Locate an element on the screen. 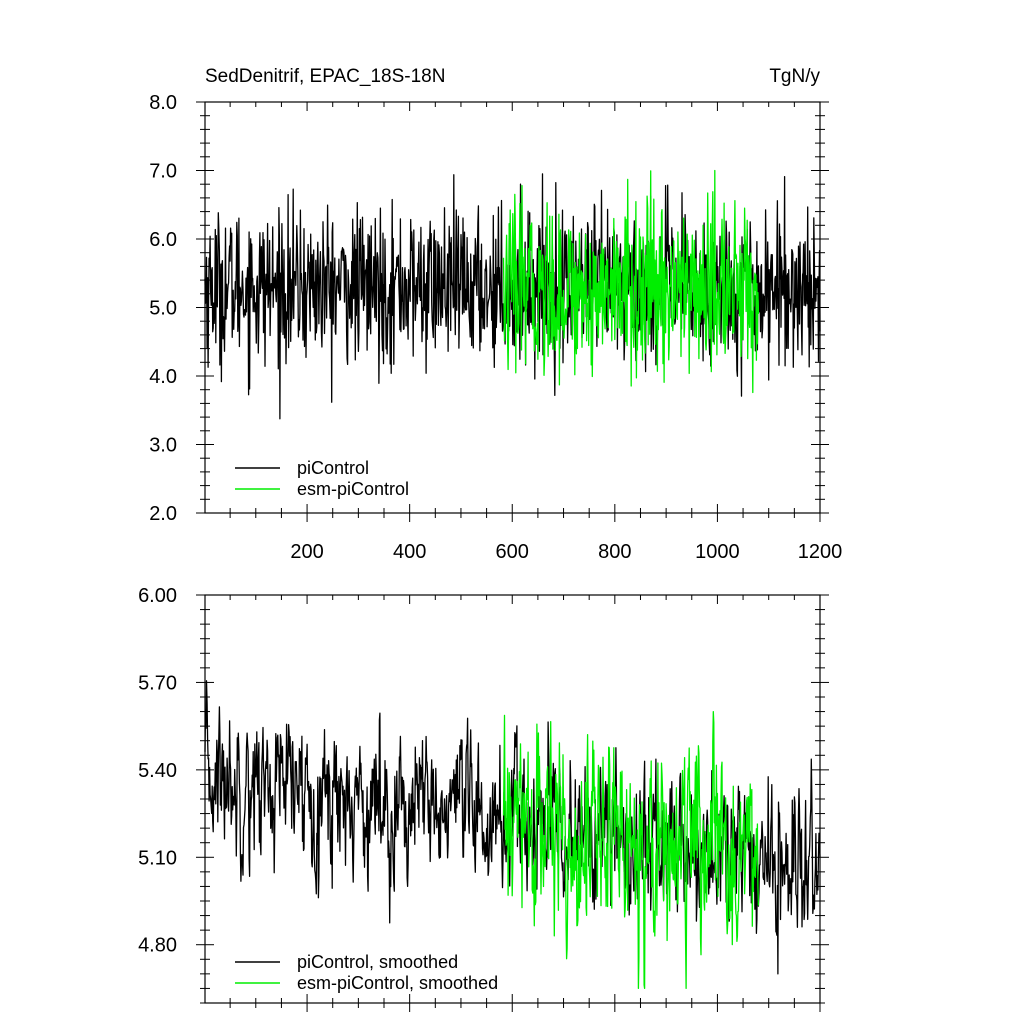  y-tick-label: 7.0 is located at coordinates (163, 172).